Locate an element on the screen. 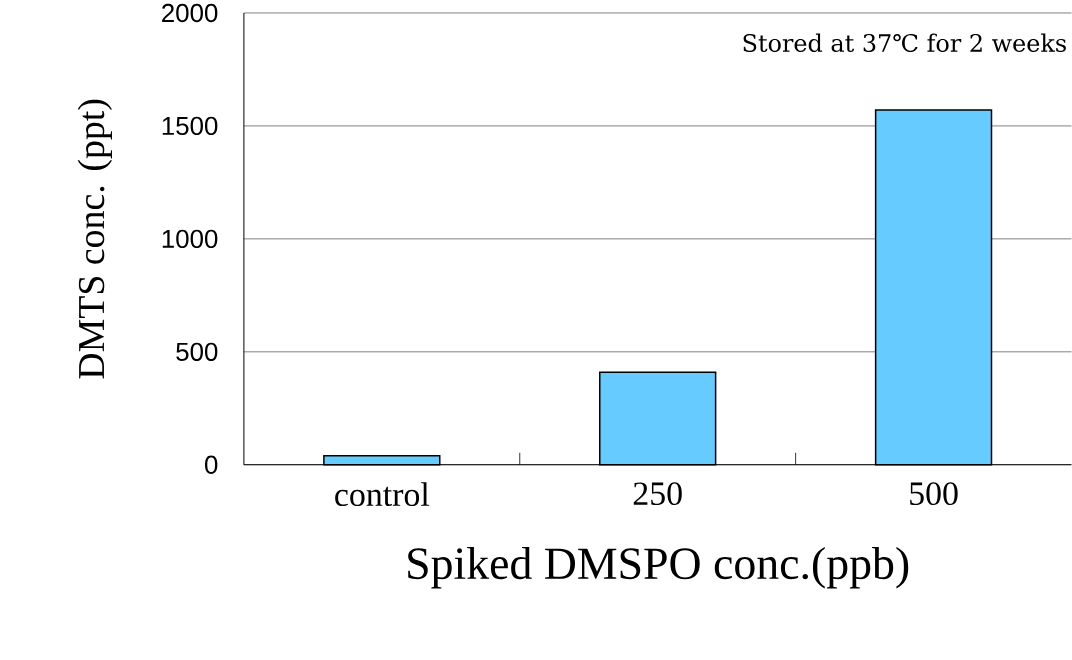  y-tick-label: 500 is located at coordinates (197, 352).